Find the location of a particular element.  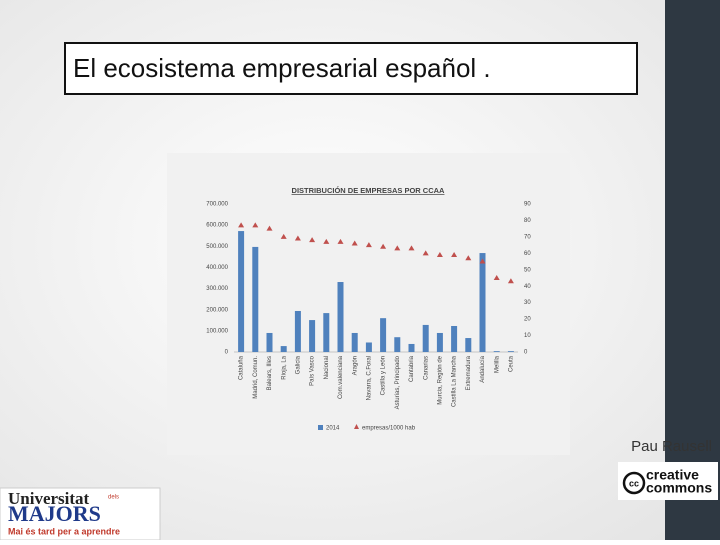

x-tick-label: Aragón is located at coordinates (355, 365).